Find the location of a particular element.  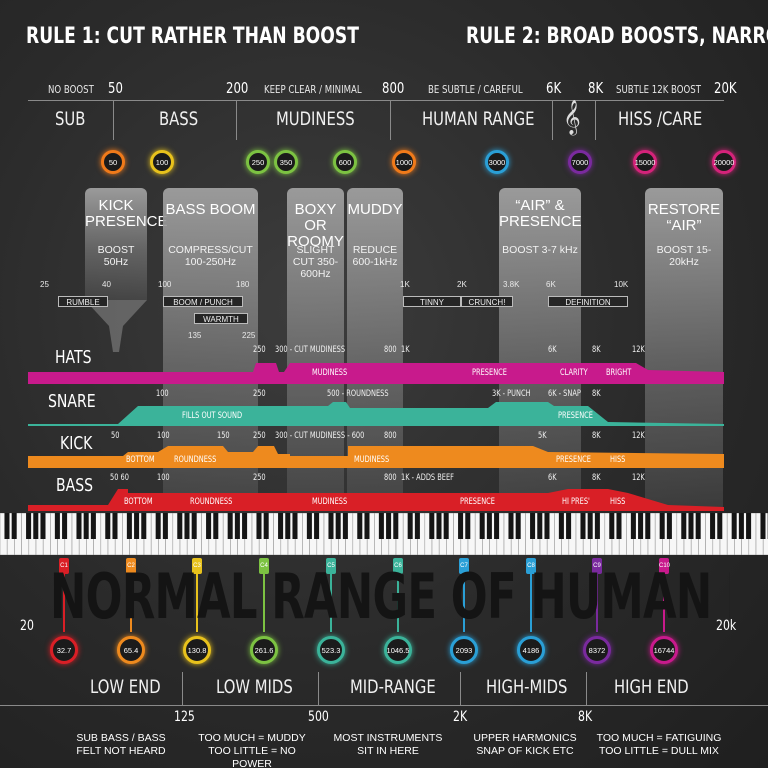

bass-tick: 100 is located at coordinates (163, 478).